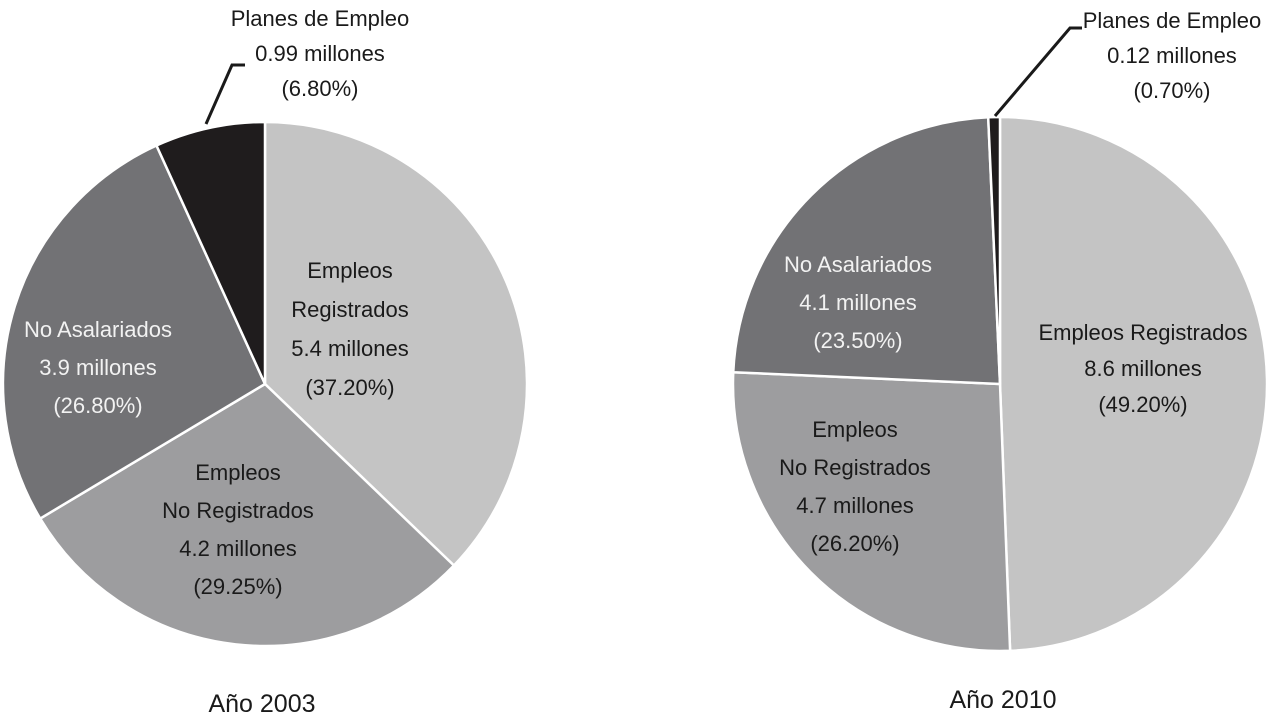 This screenshot has width=1270, height=722. I want to click on slice-label-empleos-registrados: Empleos Registrados 8.6 millones (49.20%), so click(1142, 368).